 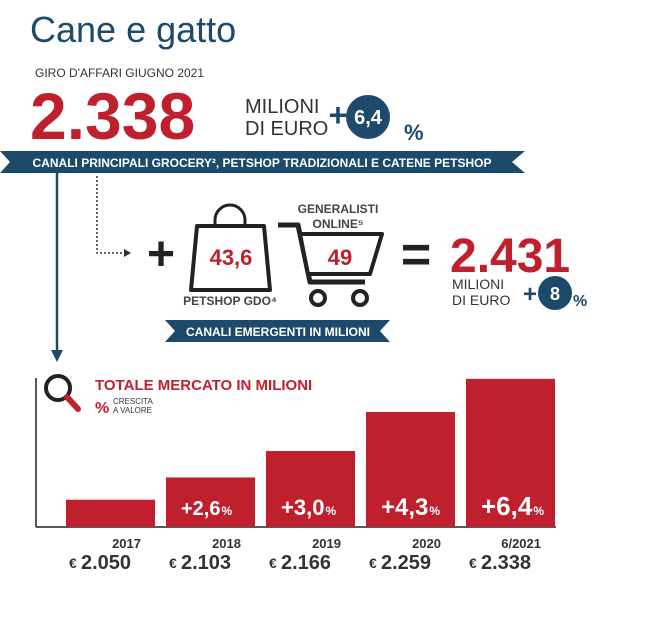 What do you see at coordinates (404, 507) in the screenshot?
I see `growth-label: +4,3` at bounding box center [404, 507].